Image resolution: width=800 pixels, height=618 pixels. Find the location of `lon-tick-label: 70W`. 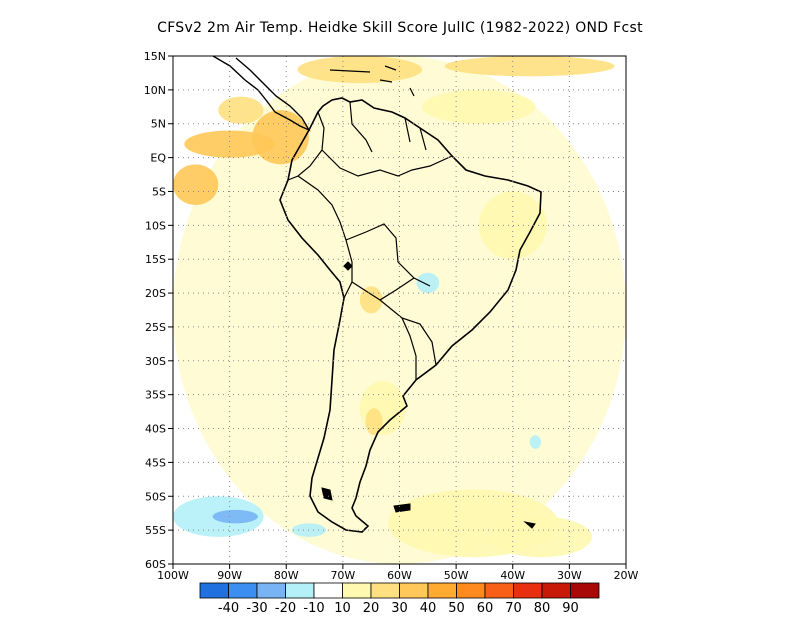

lon-tick-label: 70W is located at coordinates (342, 575).